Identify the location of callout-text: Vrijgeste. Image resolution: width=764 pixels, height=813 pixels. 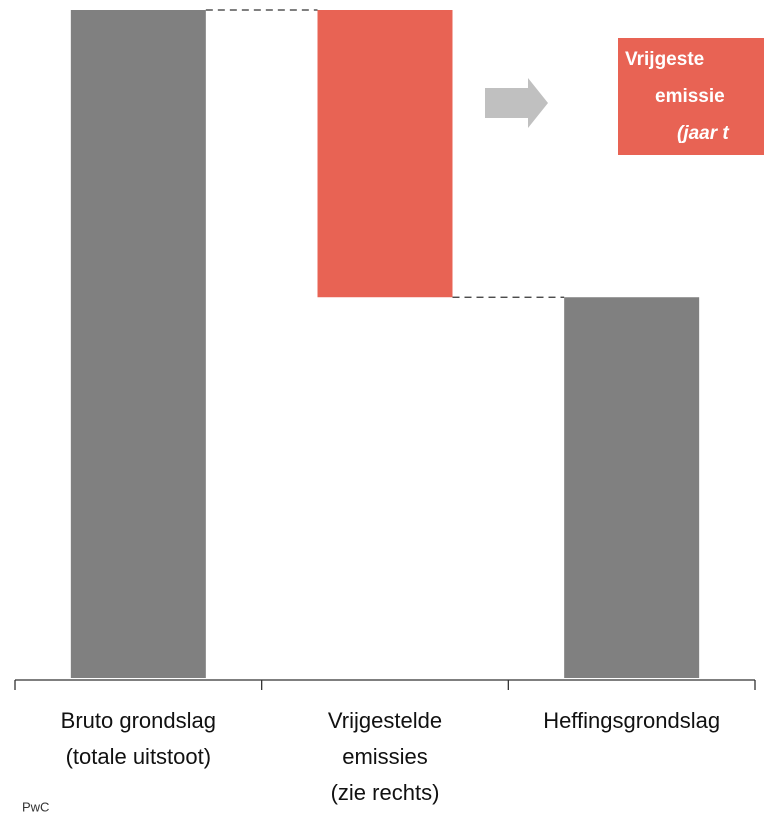
(664, 59).